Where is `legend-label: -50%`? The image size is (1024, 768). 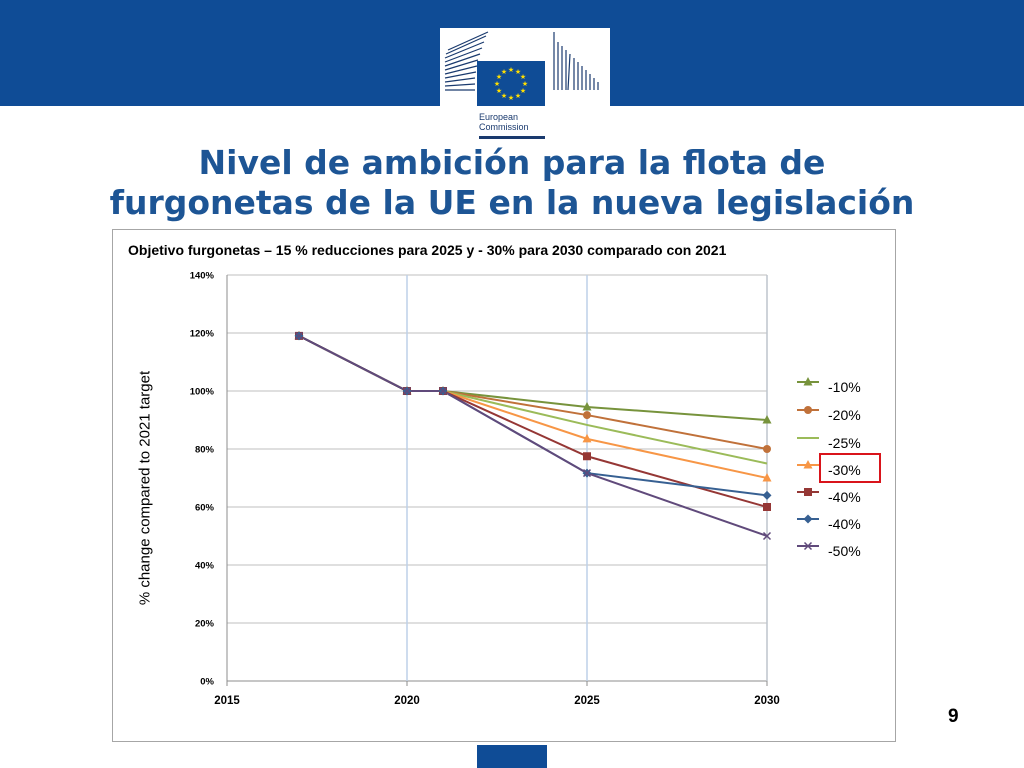
legend-label: -50% is located at coordinates (844, 551).